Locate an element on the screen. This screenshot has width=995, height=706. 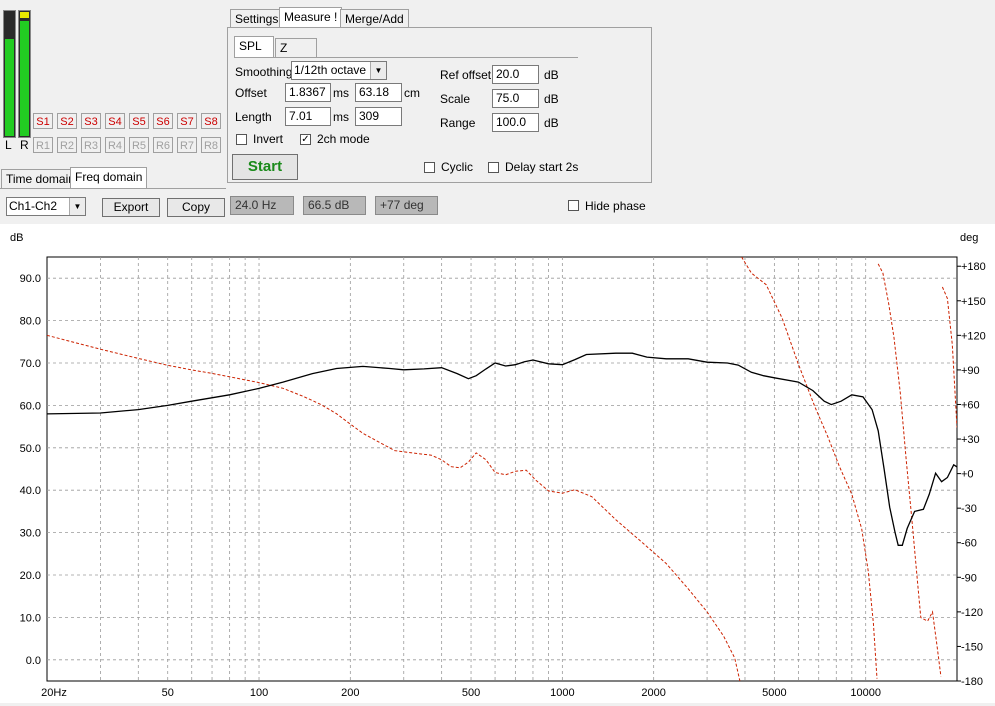
tab-time-domain: Time domain is located at coordinates (40, 178).